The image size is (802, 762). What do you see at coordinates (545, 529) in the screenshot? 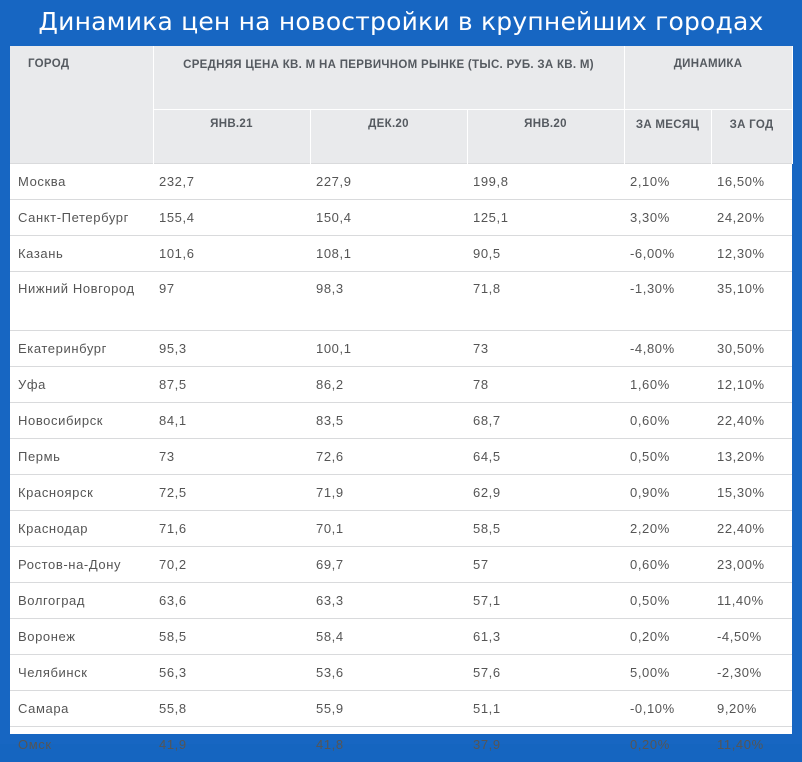
I see `cell-jan20: 58,5` at bounding box center [545, 529].